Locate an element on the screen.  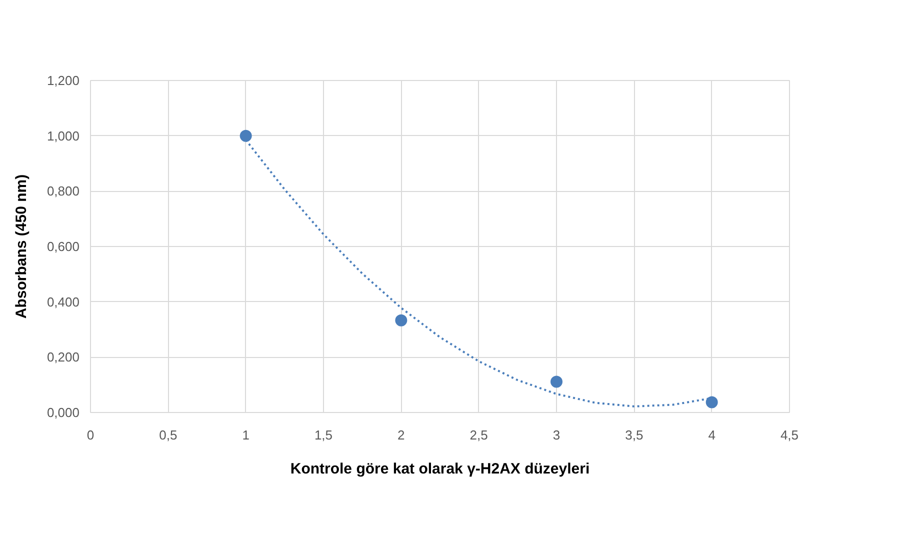
y-tick-label: 1,200 is located at coordinates (63, 80).